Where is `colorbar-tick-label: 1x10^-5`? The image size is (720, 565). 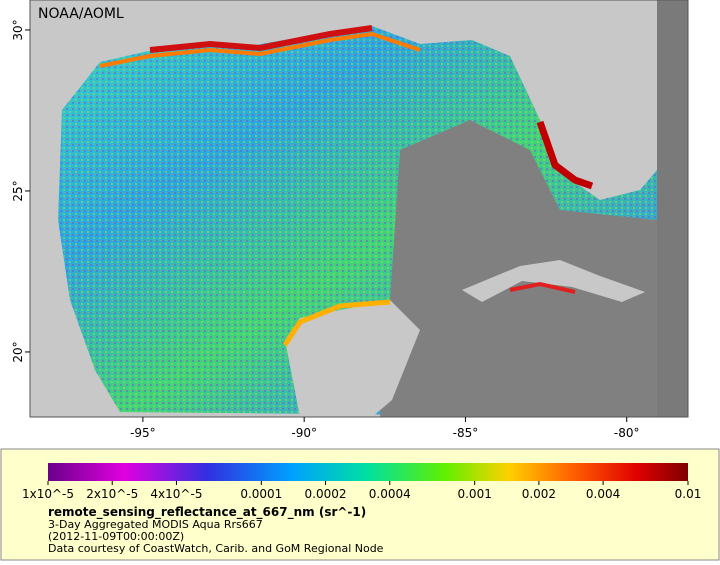 colorbar-tick-label: 1x10^-5 is located at coordinates (48, 494).